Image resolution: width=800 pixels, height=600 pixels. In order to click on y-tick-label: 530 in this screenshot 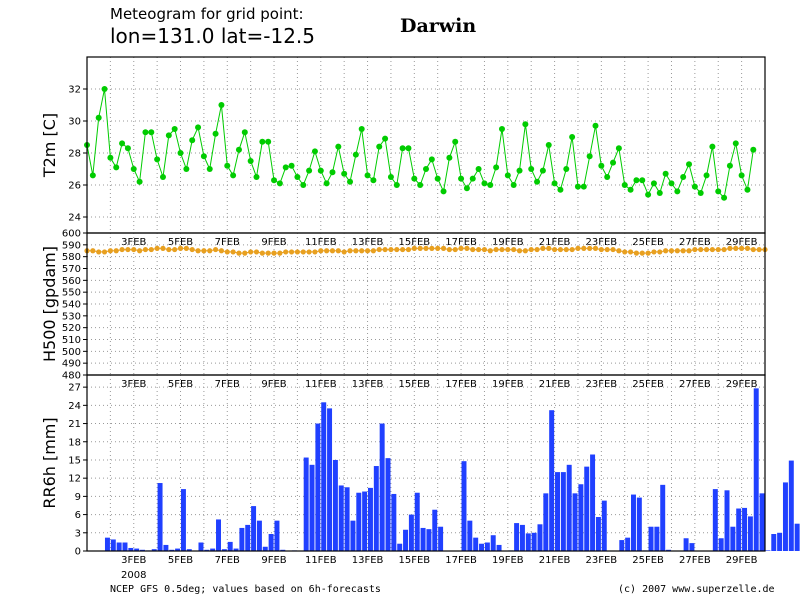, I will do `click(71, 316)`.